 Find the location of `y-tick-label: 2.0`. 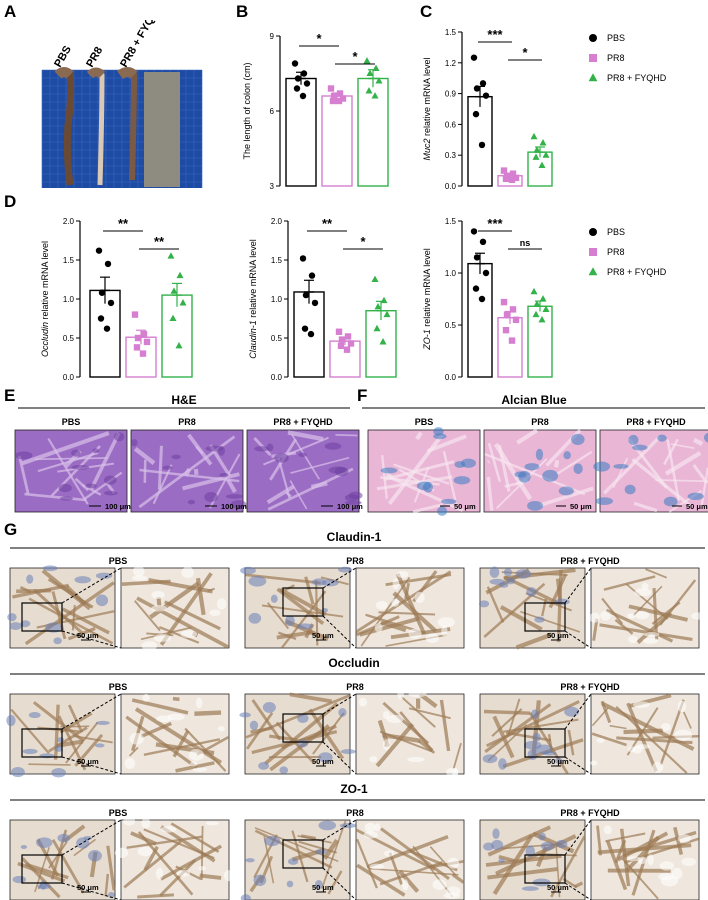

y-tick-label: 2.0 is located at coordinates (69, 221).